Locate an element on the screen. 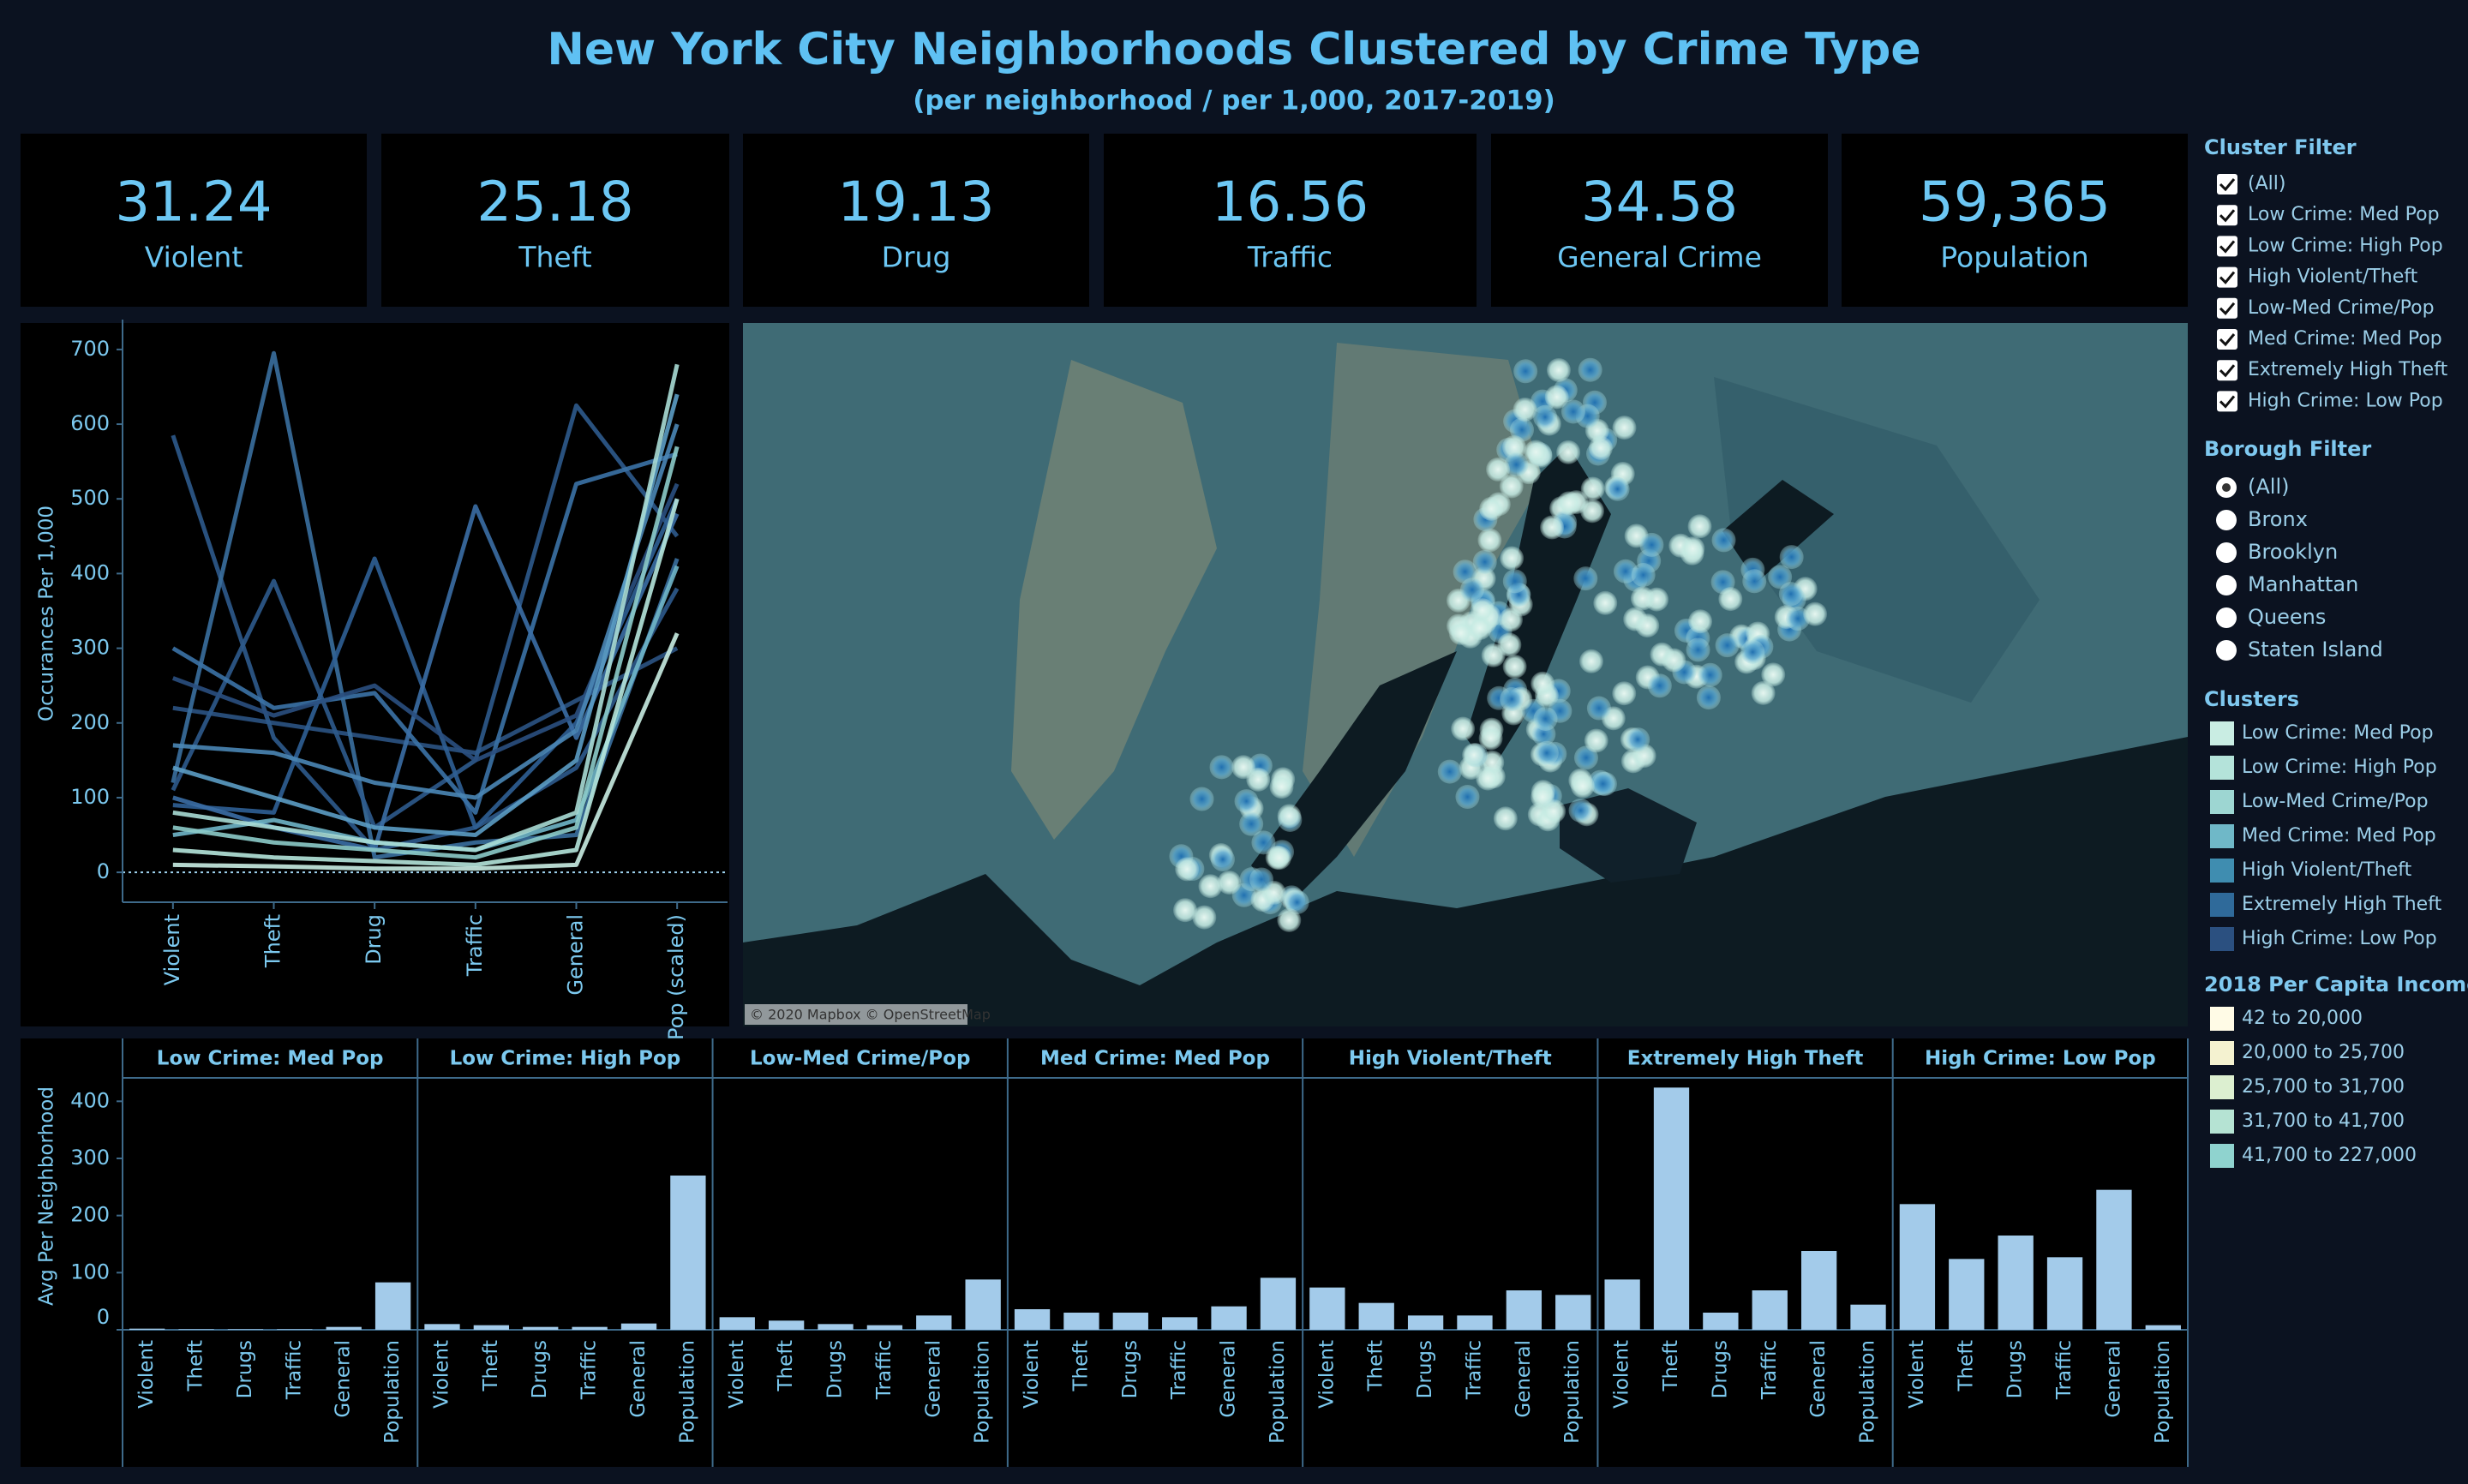 The height and width of the screenshot is (1484, 2468). kpi-card: 34.58 General Crime is located at coordinates (1659, 220).